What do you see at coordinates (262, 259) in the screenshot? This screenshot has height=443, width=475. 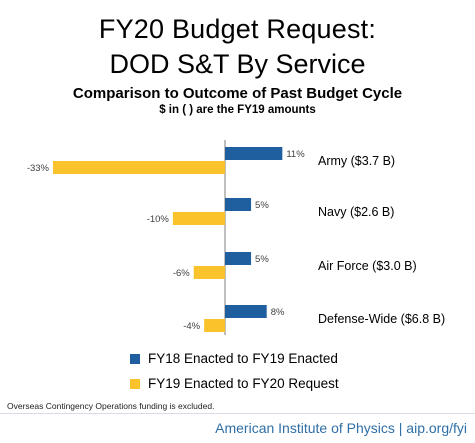 I see `data-label-fy19-2: 5%` at bounding box center [262, 259].